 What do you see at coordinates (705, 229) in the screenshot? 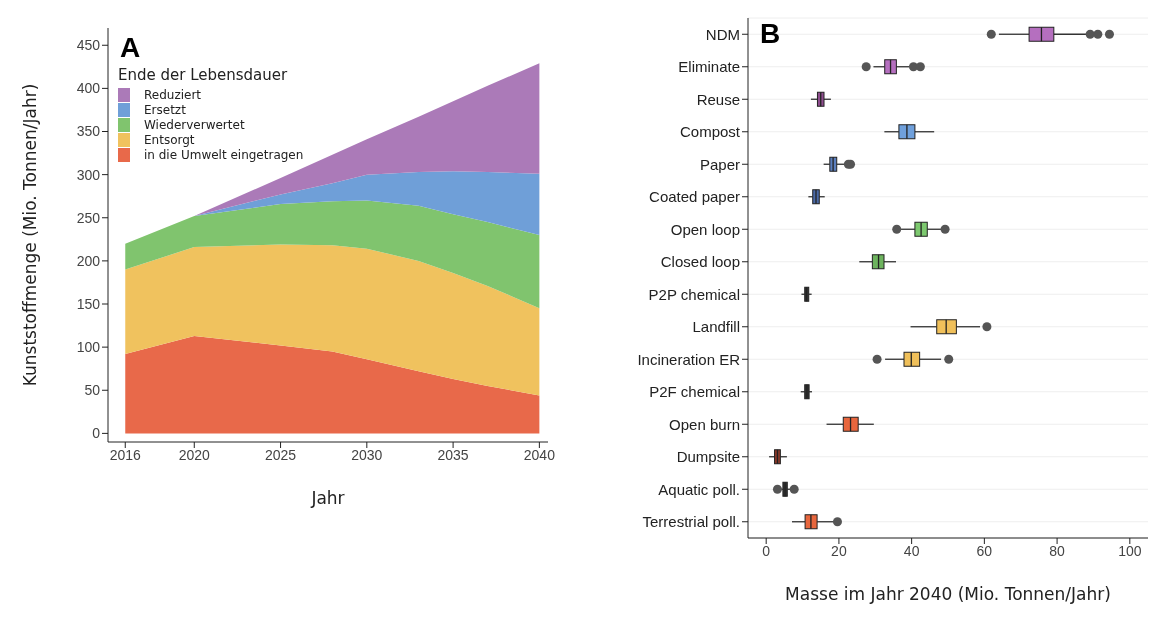
I see `y-tick-label: Open loop` at bounding box center [705, 229].